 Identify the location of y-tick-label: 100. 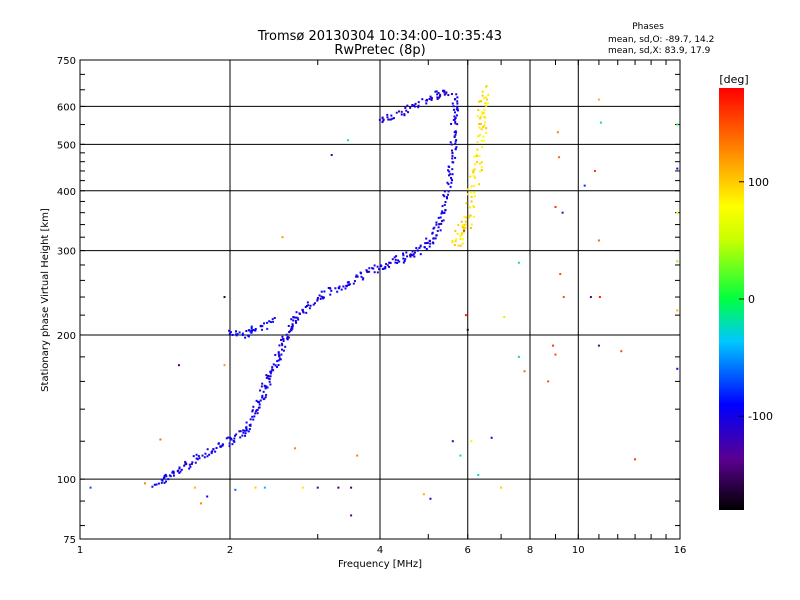
(66, 480).